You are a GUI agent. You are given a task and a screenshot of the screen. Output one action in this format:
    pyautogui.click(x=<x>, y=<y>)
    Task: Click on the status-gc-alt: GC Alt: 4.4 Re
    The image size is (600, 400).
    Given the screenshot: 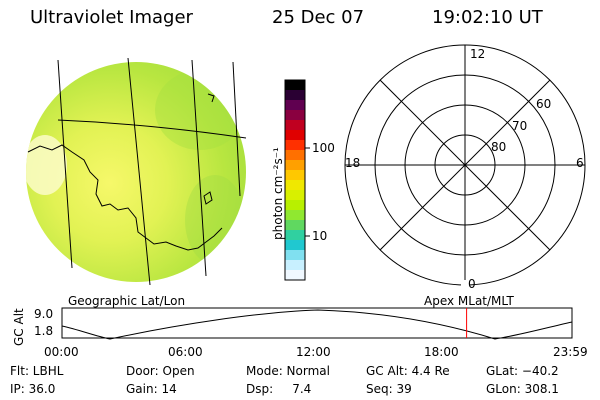 What is the action you would take?
    pyautogui.click(x=408, y=371)
    